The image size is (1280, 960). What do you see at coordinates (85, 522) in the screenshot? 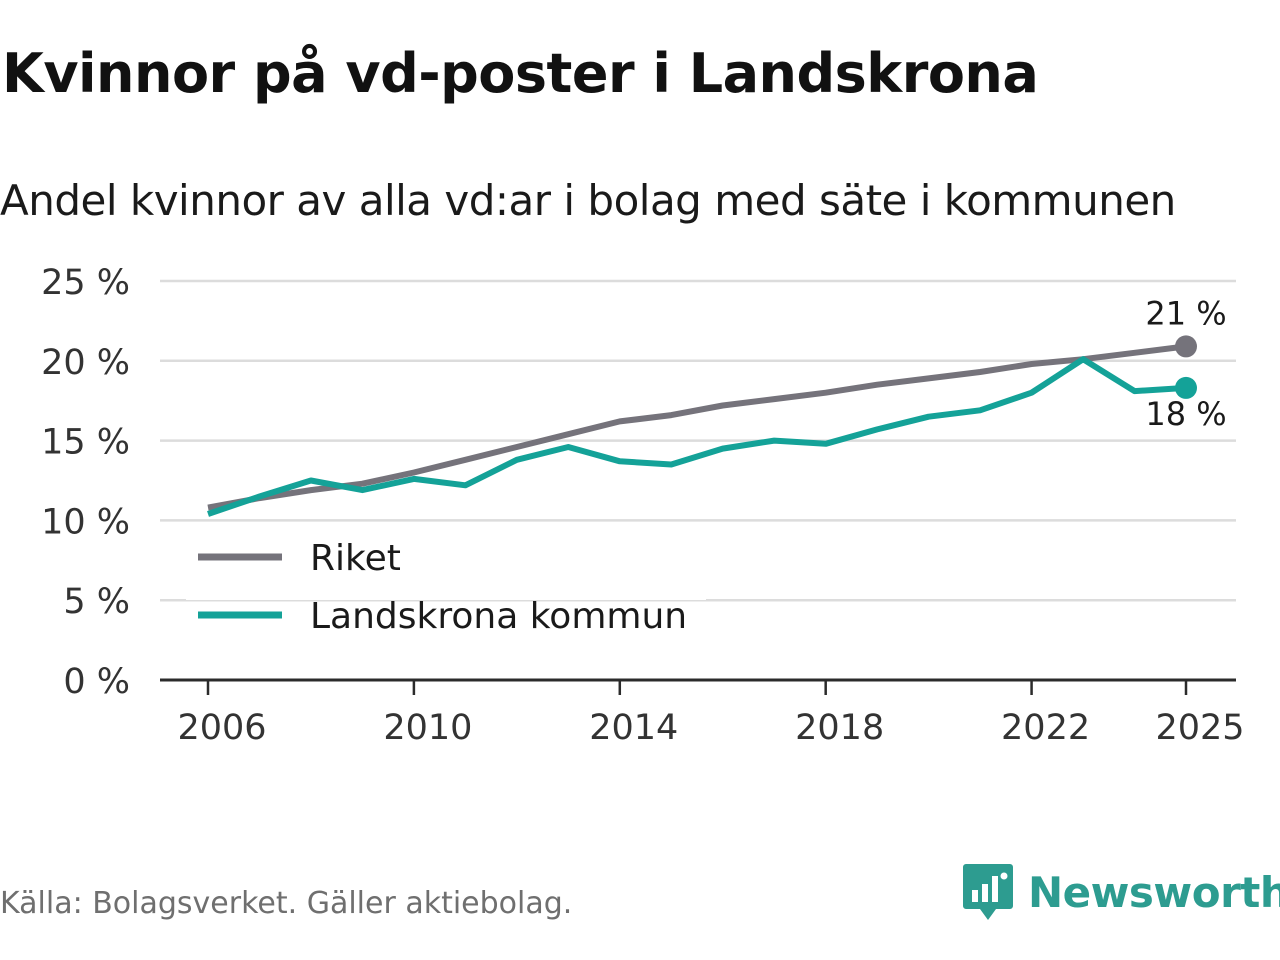
I see `y-tick-label: 10 %` at bounding box center [85, 522].